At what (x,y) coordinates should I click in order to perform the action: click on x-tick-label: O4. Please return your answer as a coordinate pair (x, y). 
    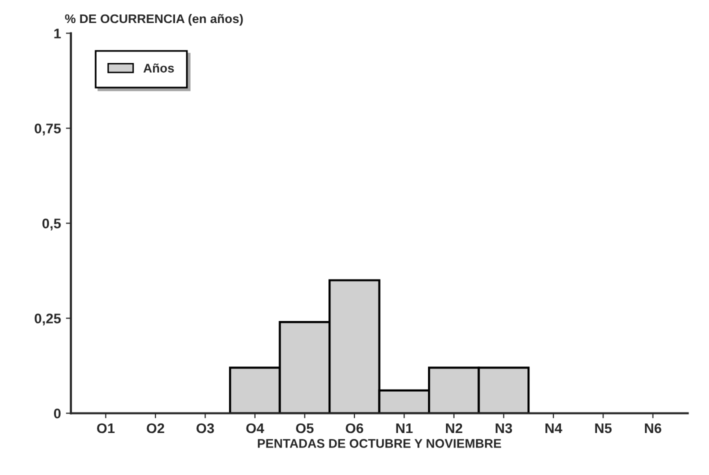
    Looking at the image, I should click on (255, 428).